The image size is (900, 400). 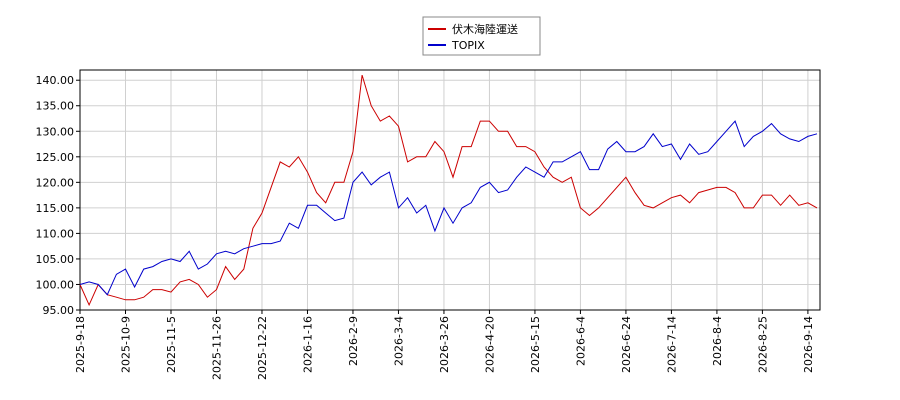 I want to click on x-tick-label: 2026-3-4, so click(x=398, y=341).